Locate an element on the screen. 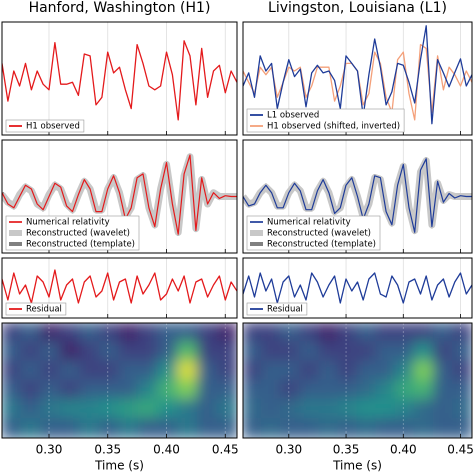  legend-label: Reconstructed (wavelet) is located at coordinates (319, 234).